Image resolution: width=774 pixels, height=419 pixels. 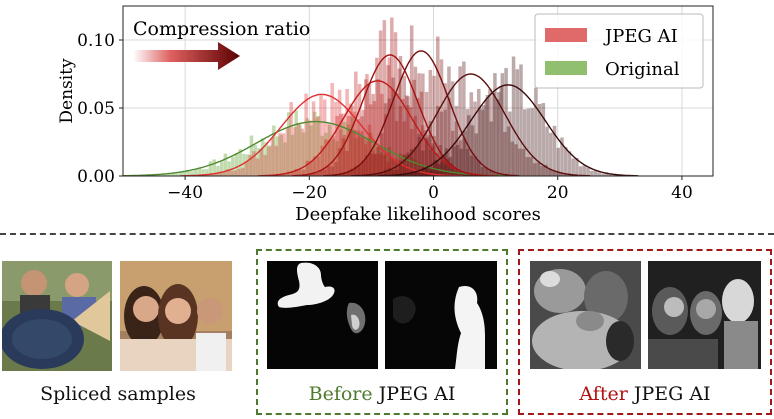 What do you see at coordinates (603, 394) in the screenshot?
I see `after-word: After` at bounding box center [603, 394].